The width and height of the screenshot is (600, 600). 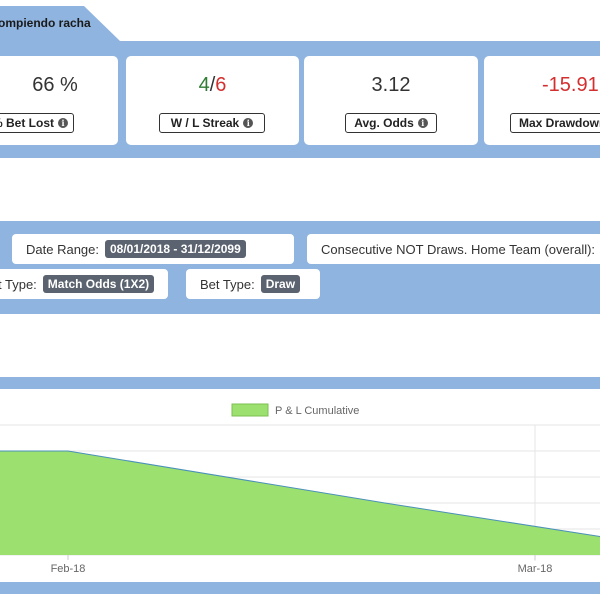 I want to click on date-range-filter: Date Range: 08/01/2018 - 31/12/2099, so click(x=153, y=249).